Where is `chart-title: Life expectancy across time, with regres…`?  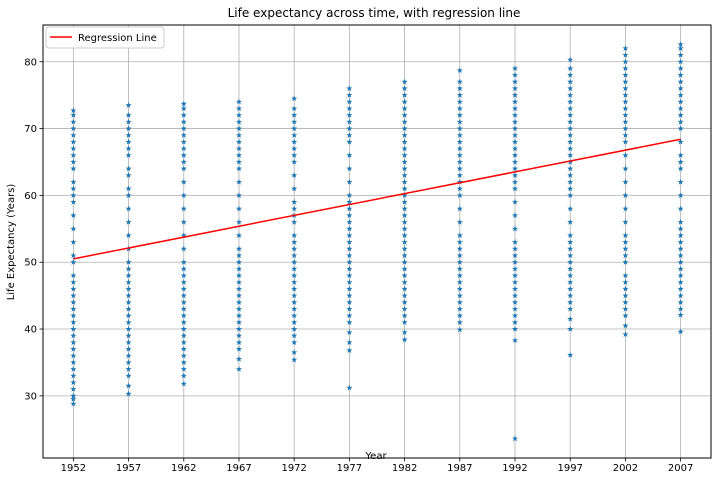 chart-title: Life expectancy across time, with regres… is located at coordinates (374, 13).